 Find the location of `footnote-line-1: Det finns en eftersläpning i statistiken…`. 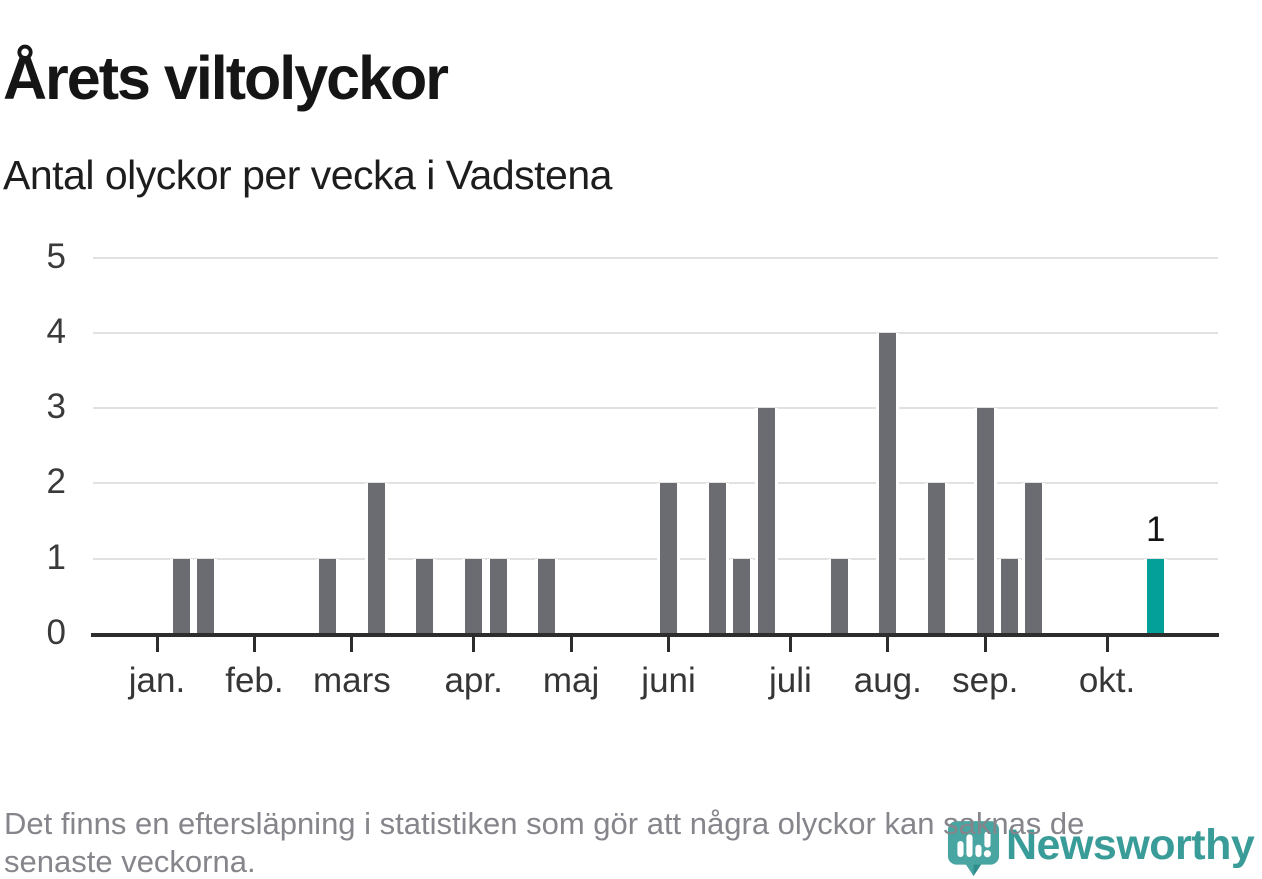

footnote-line-1: Det finns en eftersläpning i statistiken… is located at coordinates (544, 823).